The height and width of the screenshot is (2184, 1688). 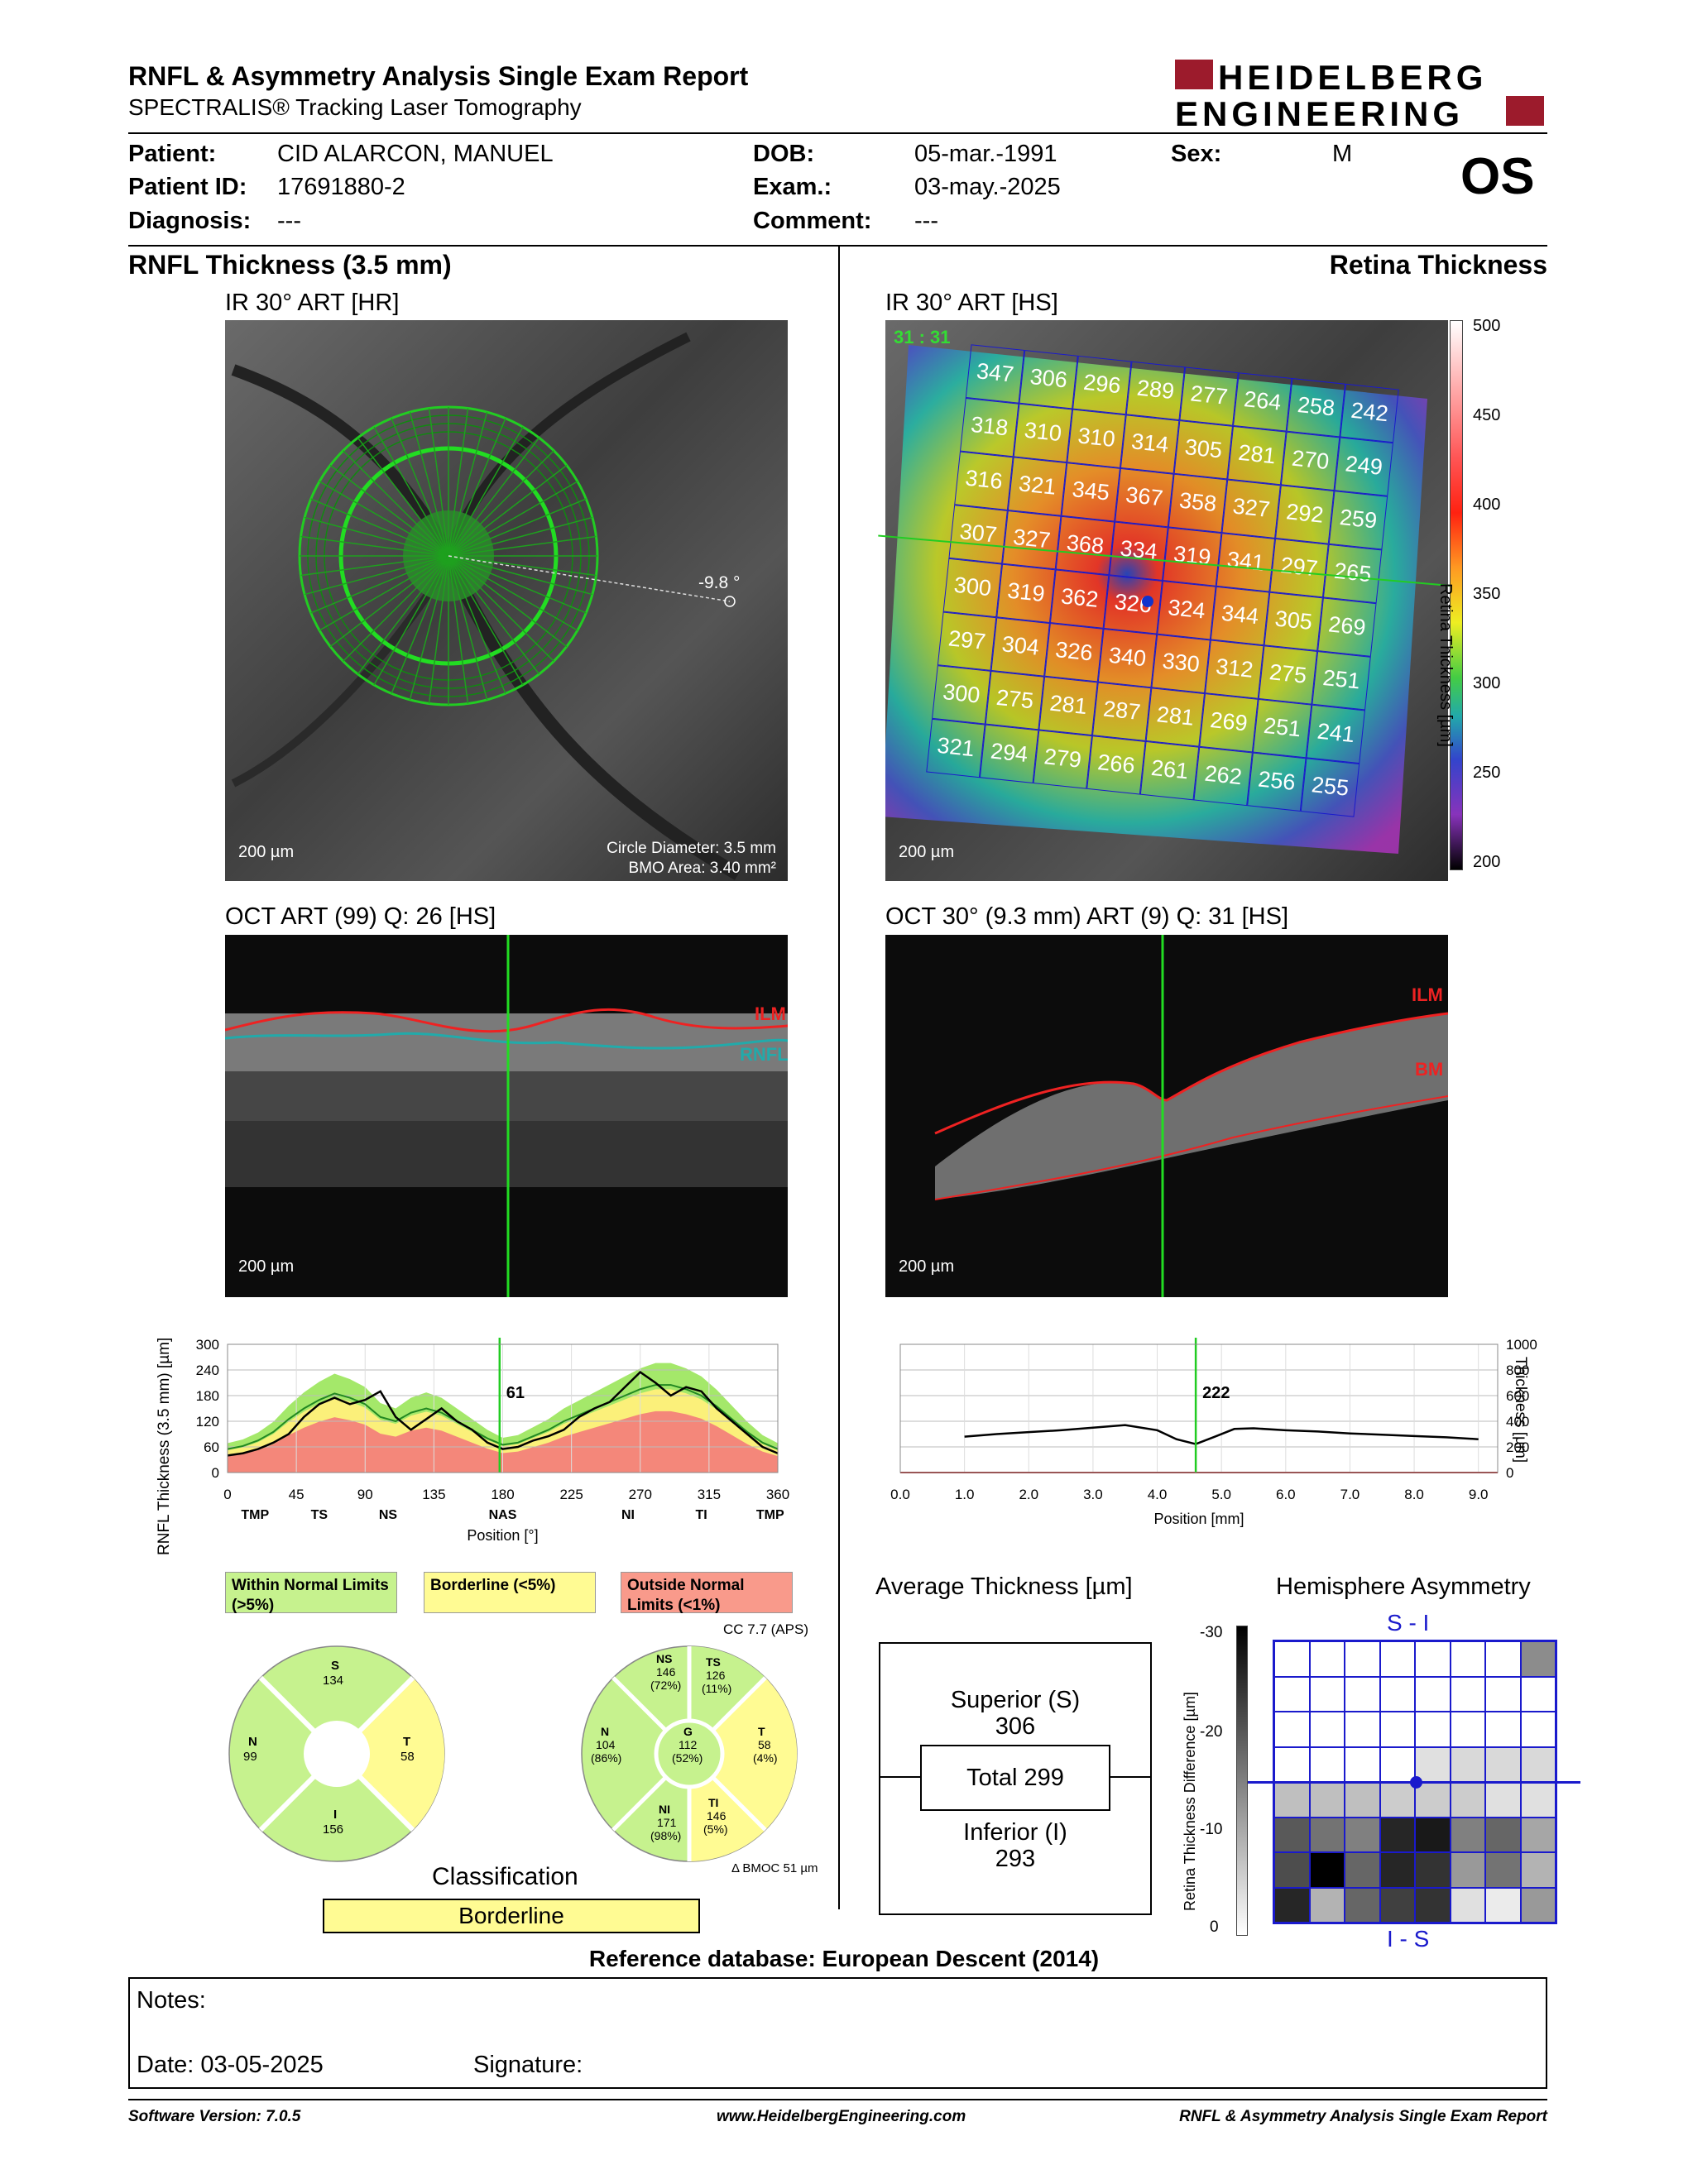 I want to click on colorbar-tick: 450, so click(x=1487, y=415).